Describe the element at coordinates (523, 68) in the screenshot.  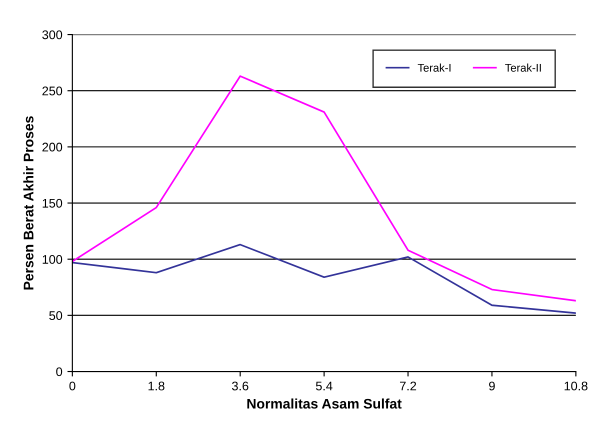
I see `legend-label: Terak-II` at that location.